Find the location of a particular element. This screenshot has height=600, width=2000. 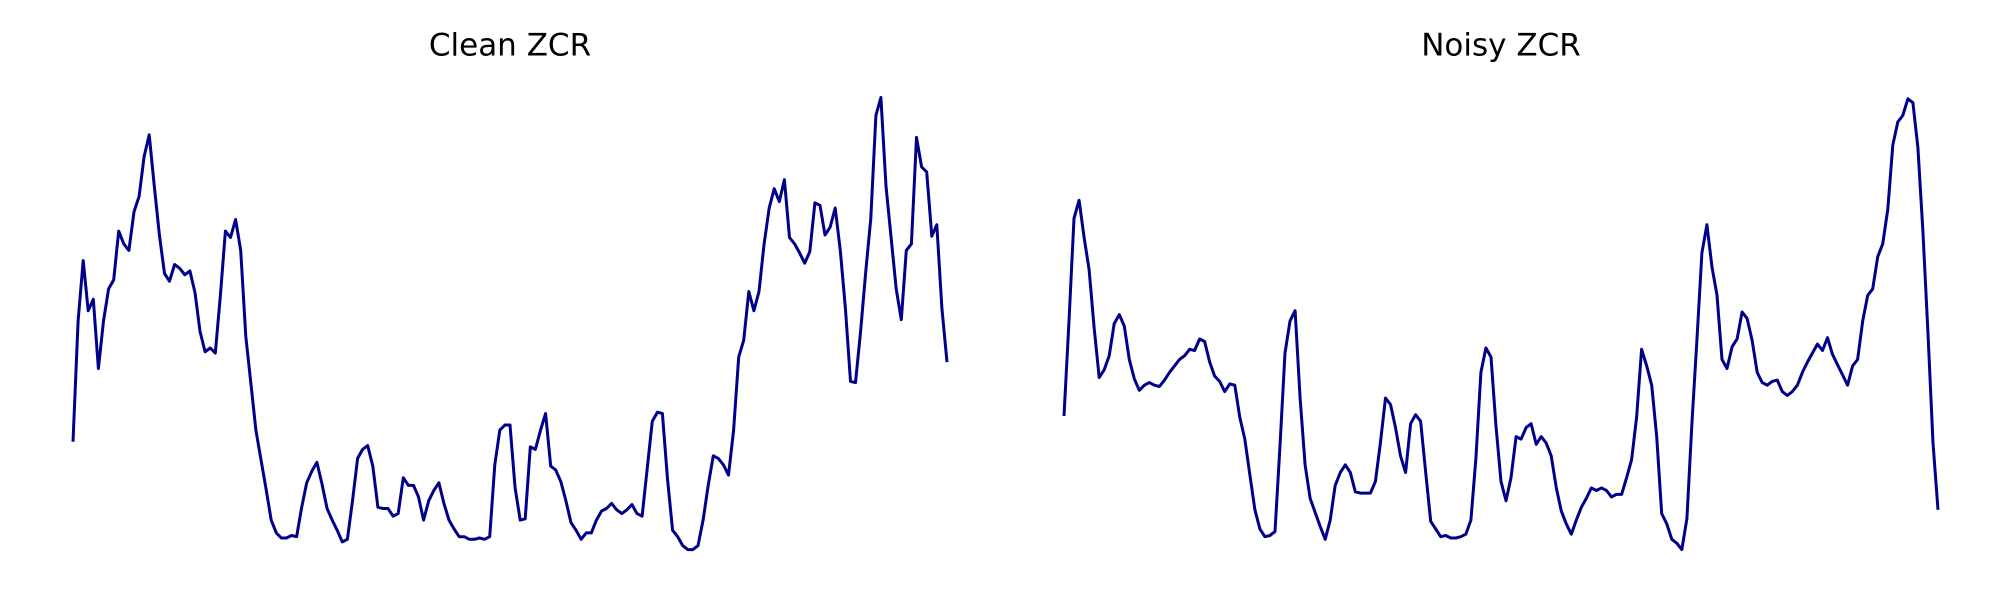

chart-title: Noisy ZCR is located at coordinates (1501, 46).